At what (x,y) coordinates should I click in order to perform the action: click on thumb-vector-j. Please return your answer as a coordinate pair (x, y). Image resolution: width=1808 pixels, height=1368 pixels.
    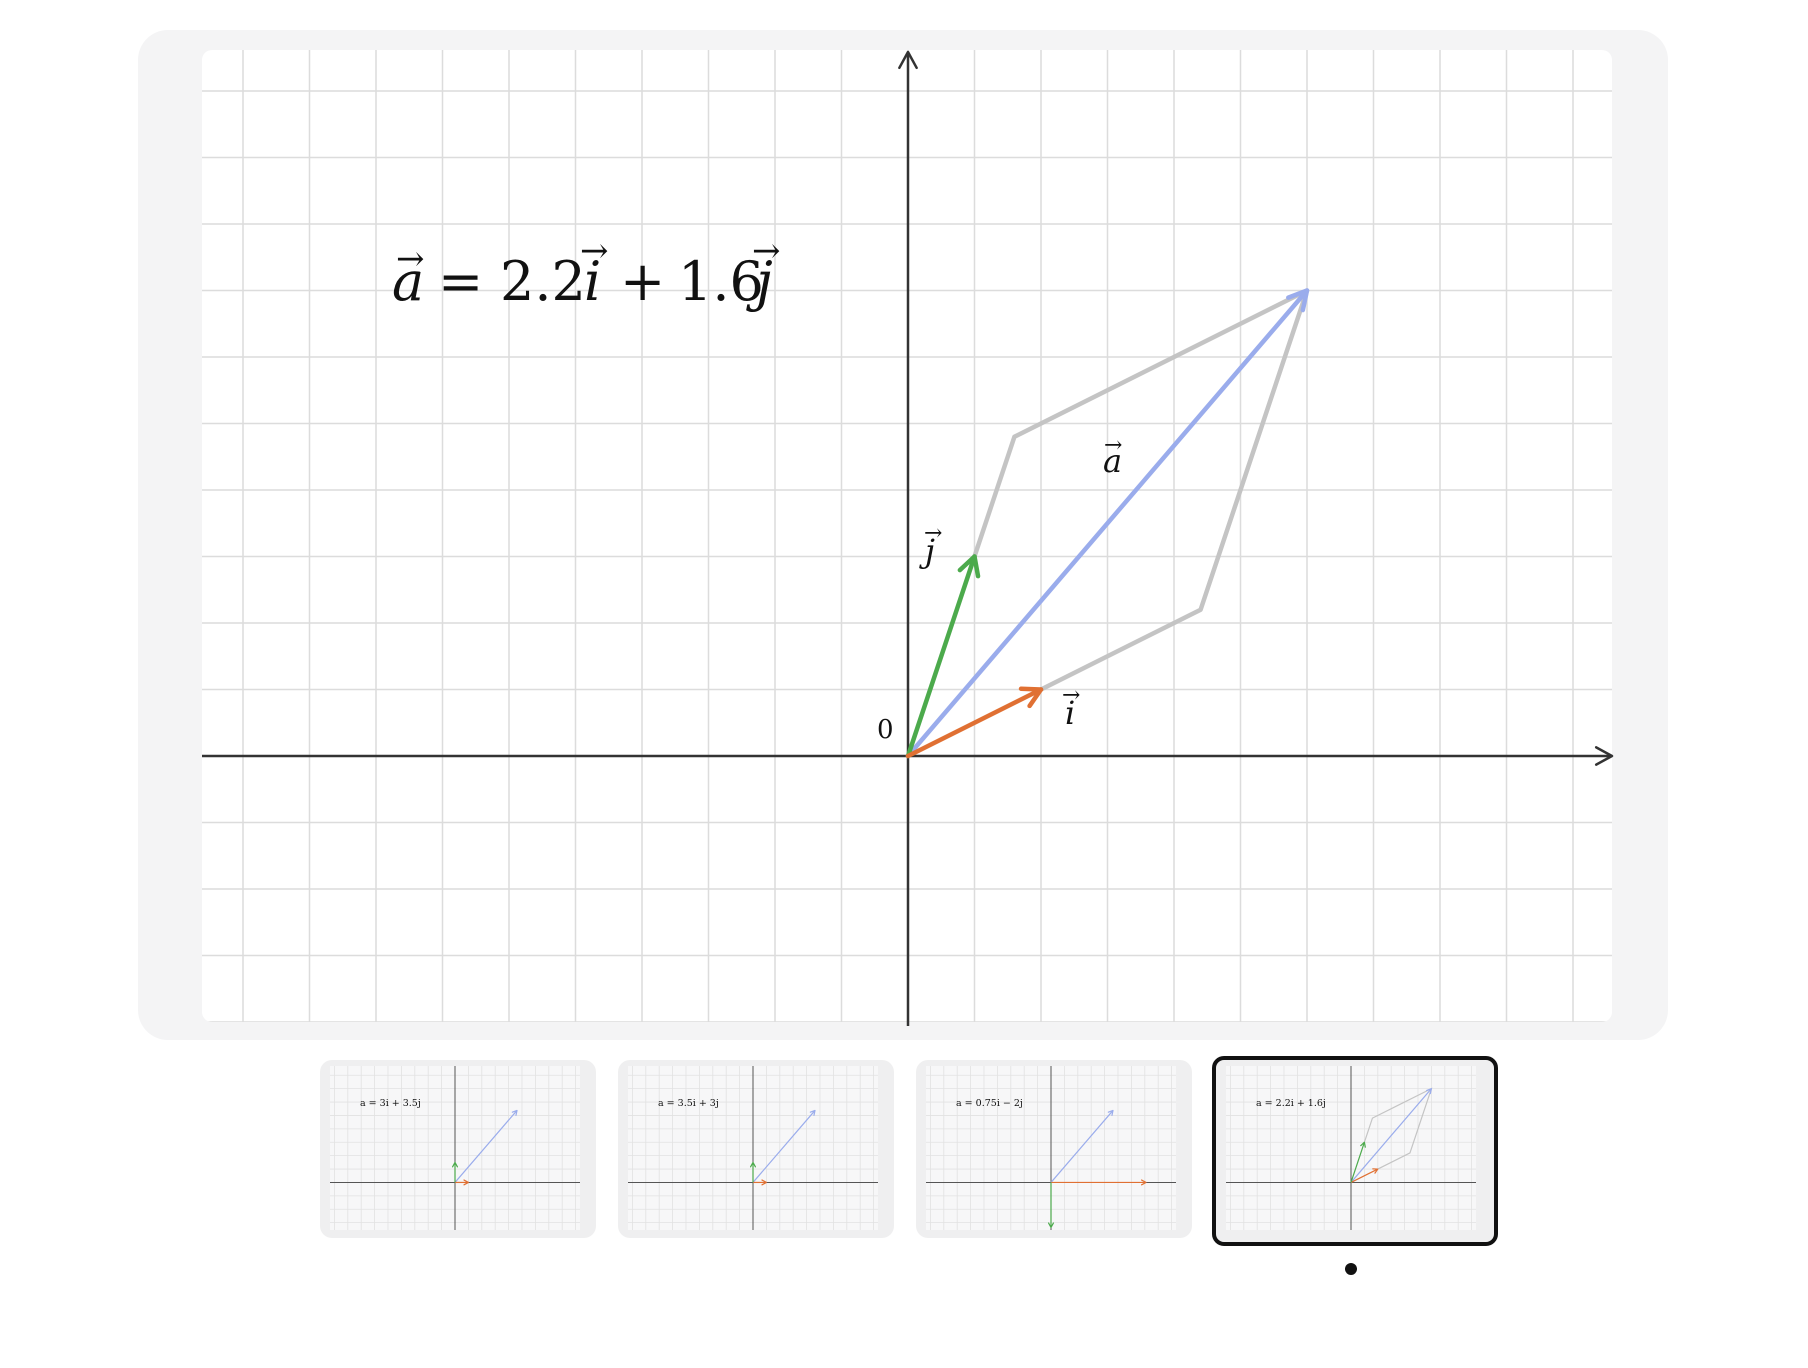
    Looking at the image, I should click on (1357, 1162).